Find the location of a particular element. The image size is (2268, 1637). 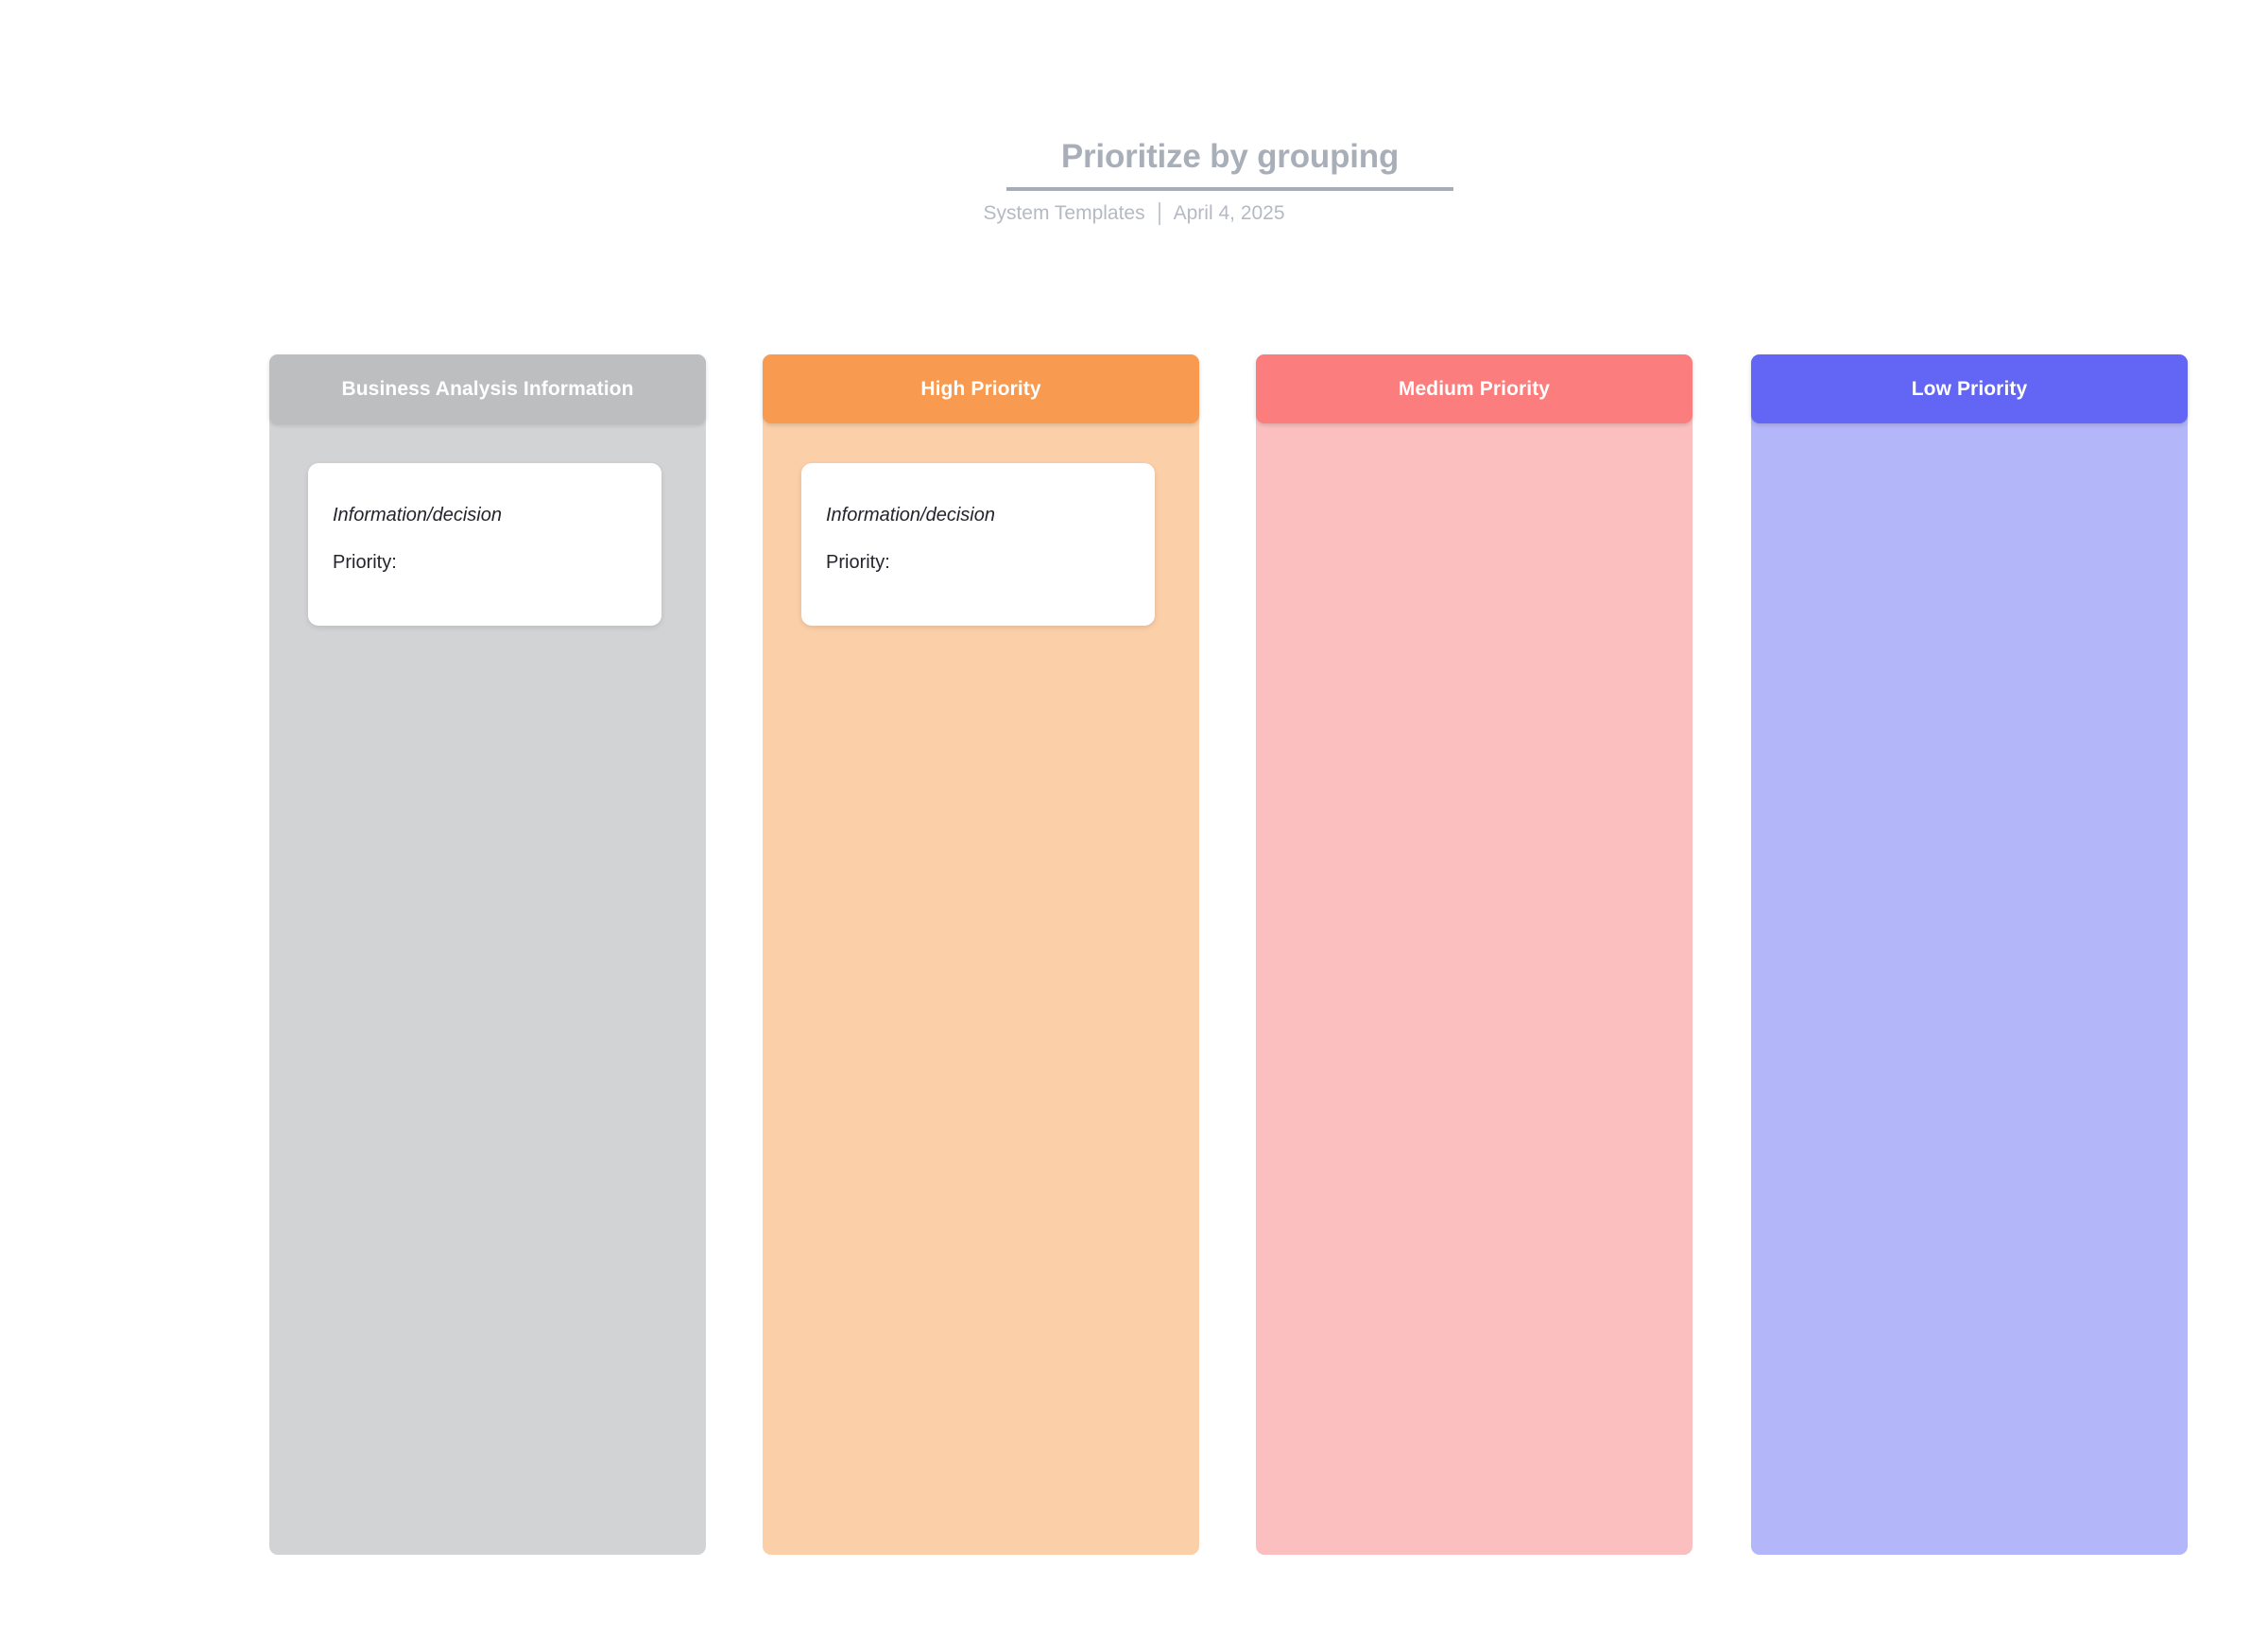

board-column-low-priority: Low Priority is located at coordinates (1969, 954).